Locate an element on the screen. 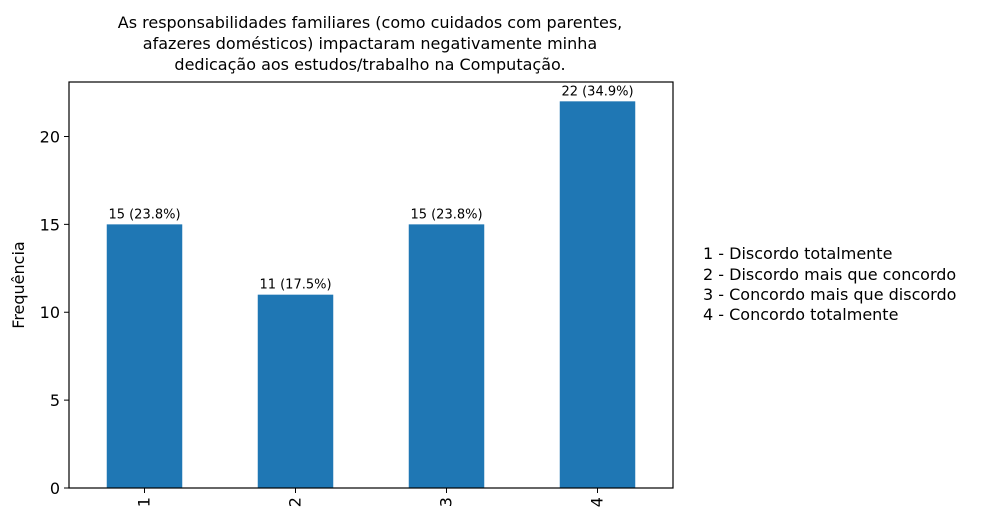  y-tick-label-10: 10 is located at coordinates (50, 312).